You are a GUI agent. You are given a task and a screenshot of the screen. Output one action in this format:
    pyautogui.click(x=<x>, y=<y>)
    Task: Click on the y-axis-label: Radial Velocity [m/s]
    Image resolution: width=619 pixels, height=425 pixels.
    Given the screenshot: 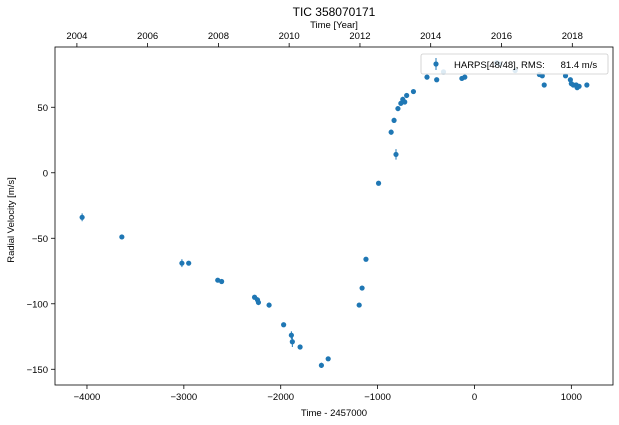 What is the action you would take?
    pyautogui.click(x=11, y=220)
    